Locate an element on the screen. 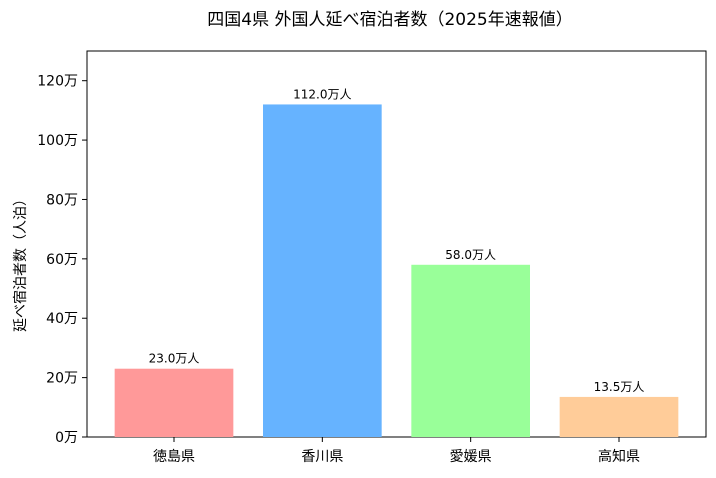 This screenshot has height=478, width=716. x-tick-label: 徳島県 is located at coordinates (174, 457).